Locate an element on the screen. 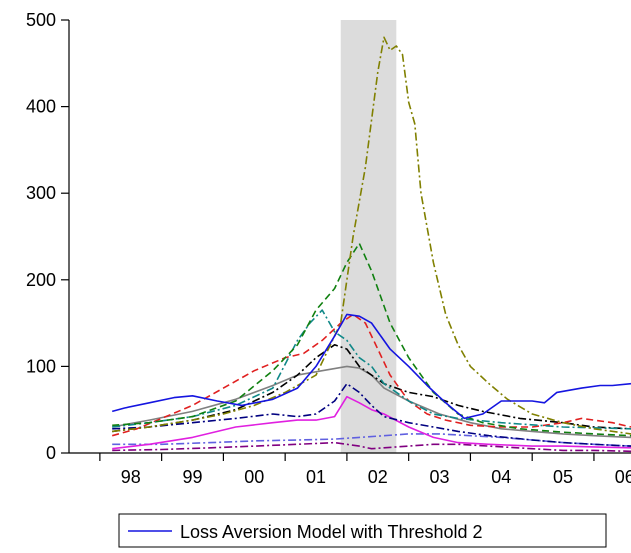 The image size is (631, 553). x-tick-label: 99 is located at coordinates (193, 477).